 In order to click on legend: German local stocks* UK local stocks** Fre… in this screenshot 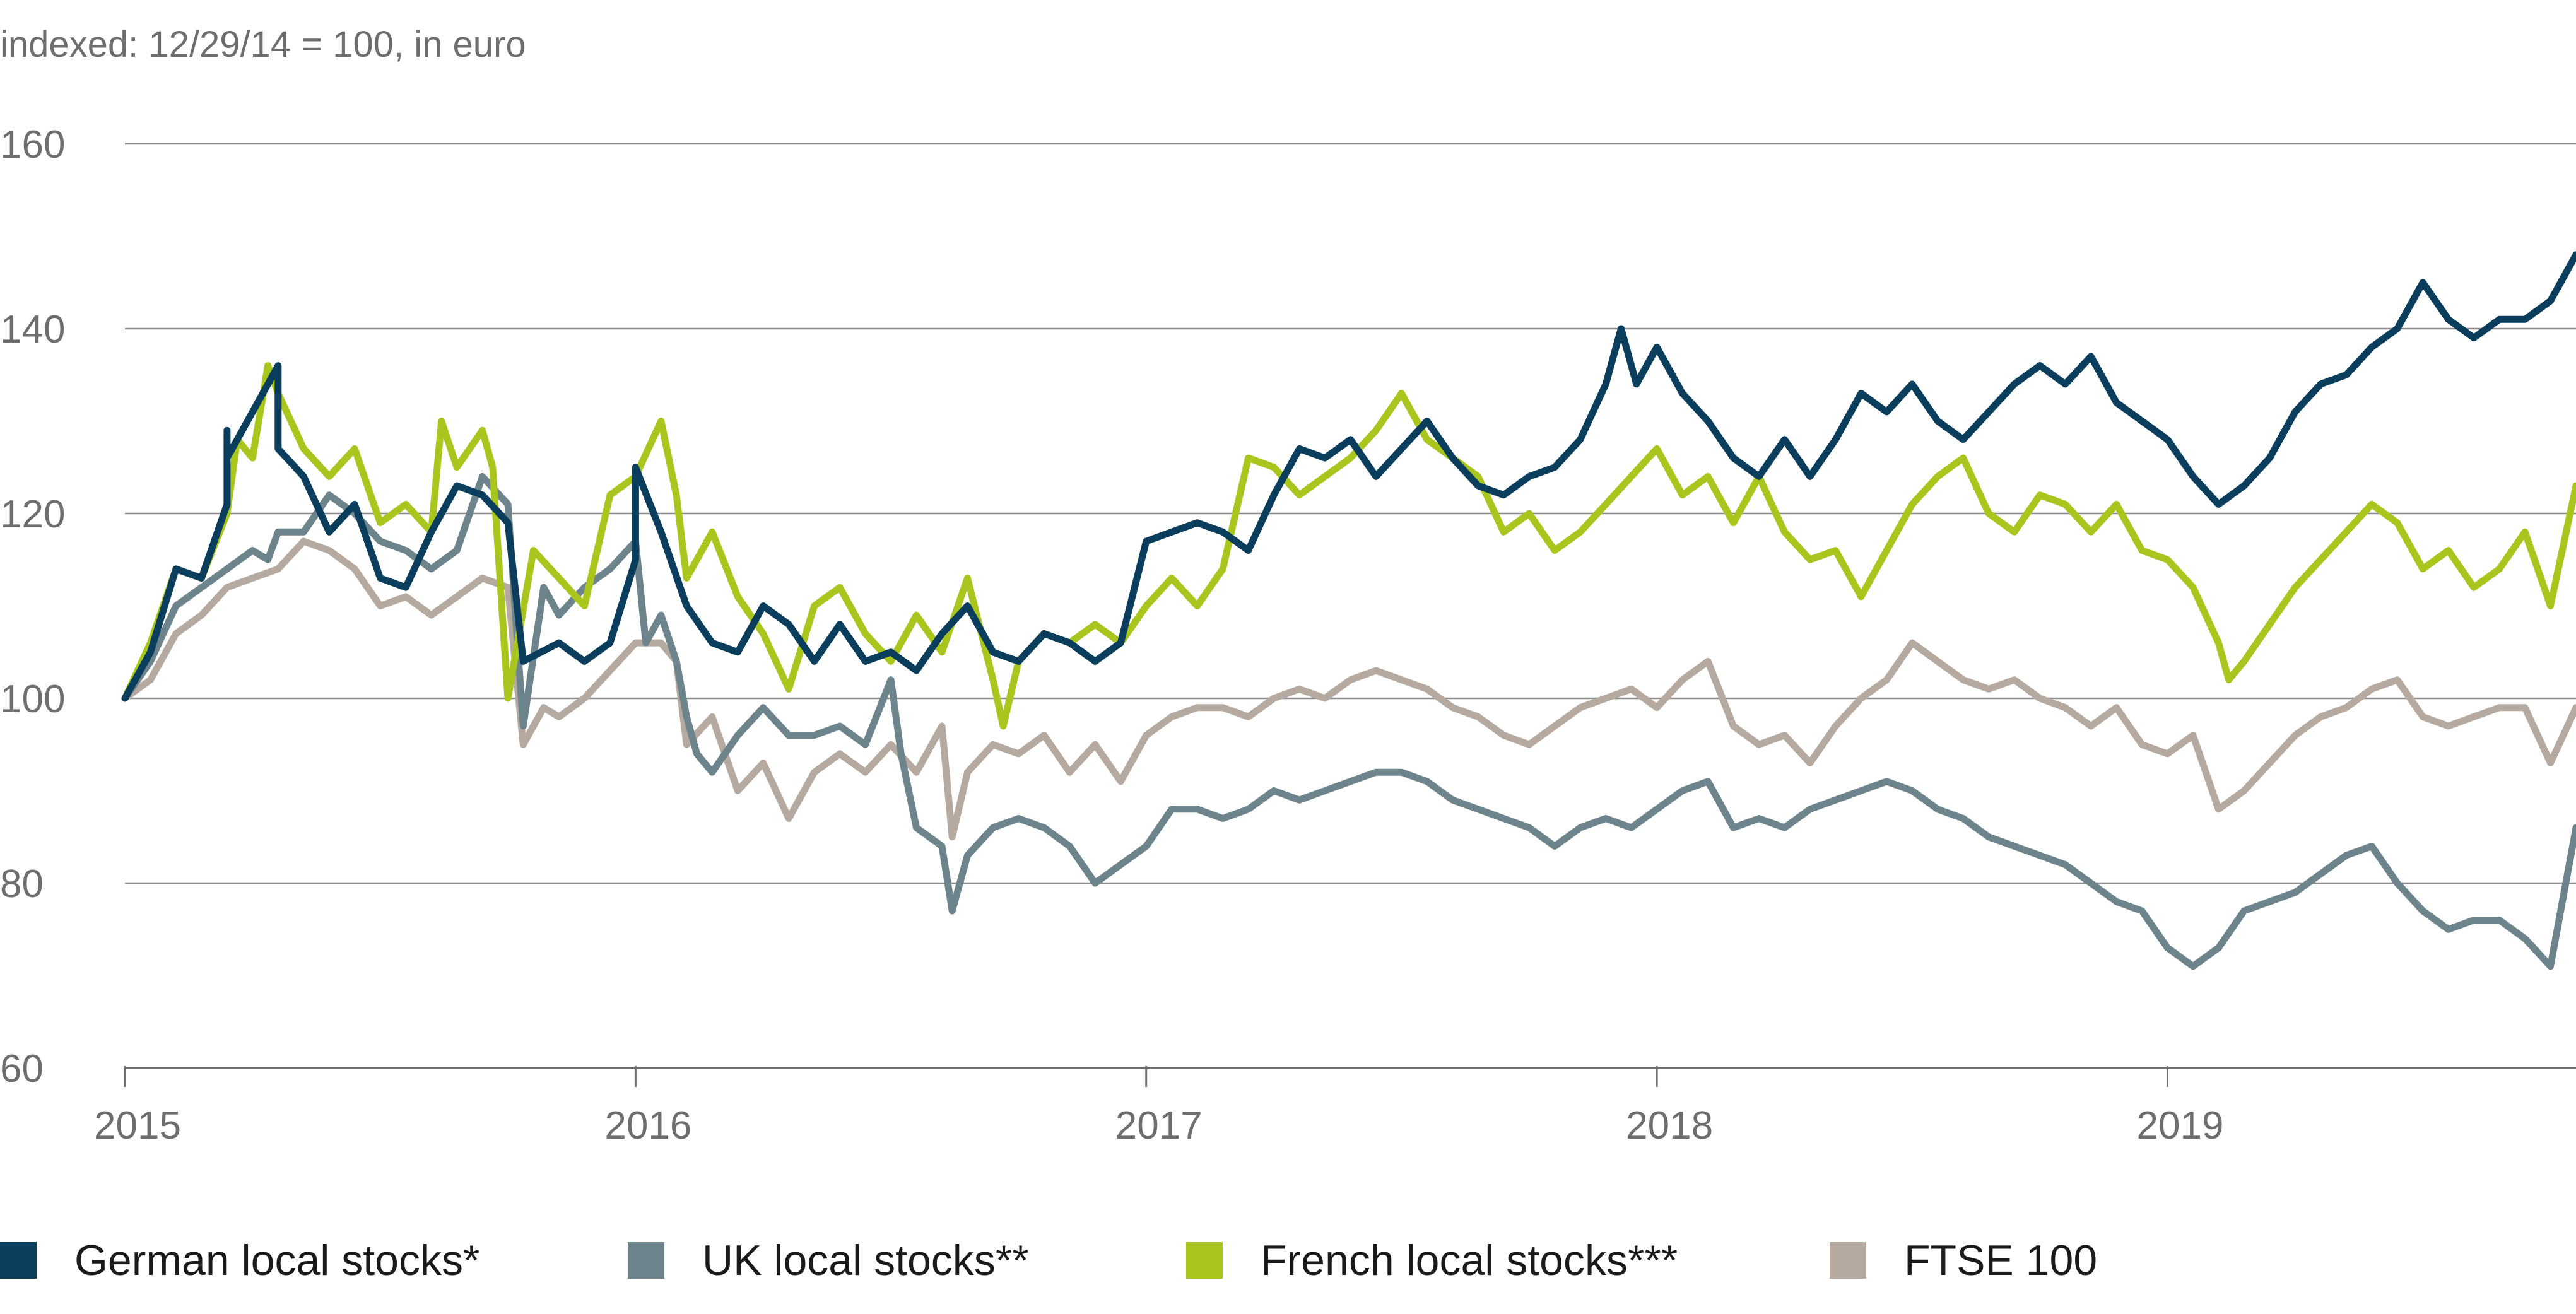, I will do `click(1048, 1260)`.